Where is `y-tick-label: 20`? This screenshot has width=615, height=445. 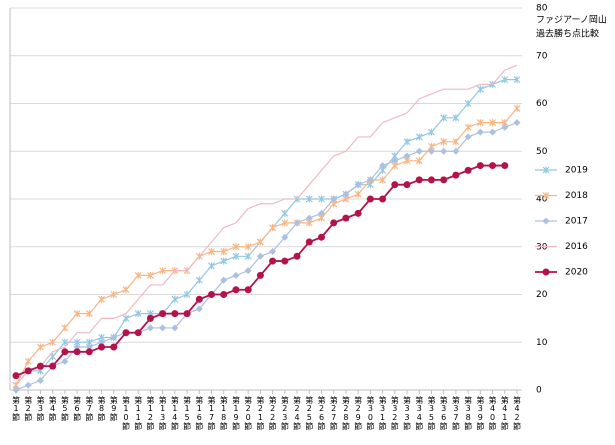 y-tick-label: 20 is located at coordinates (542, 295).